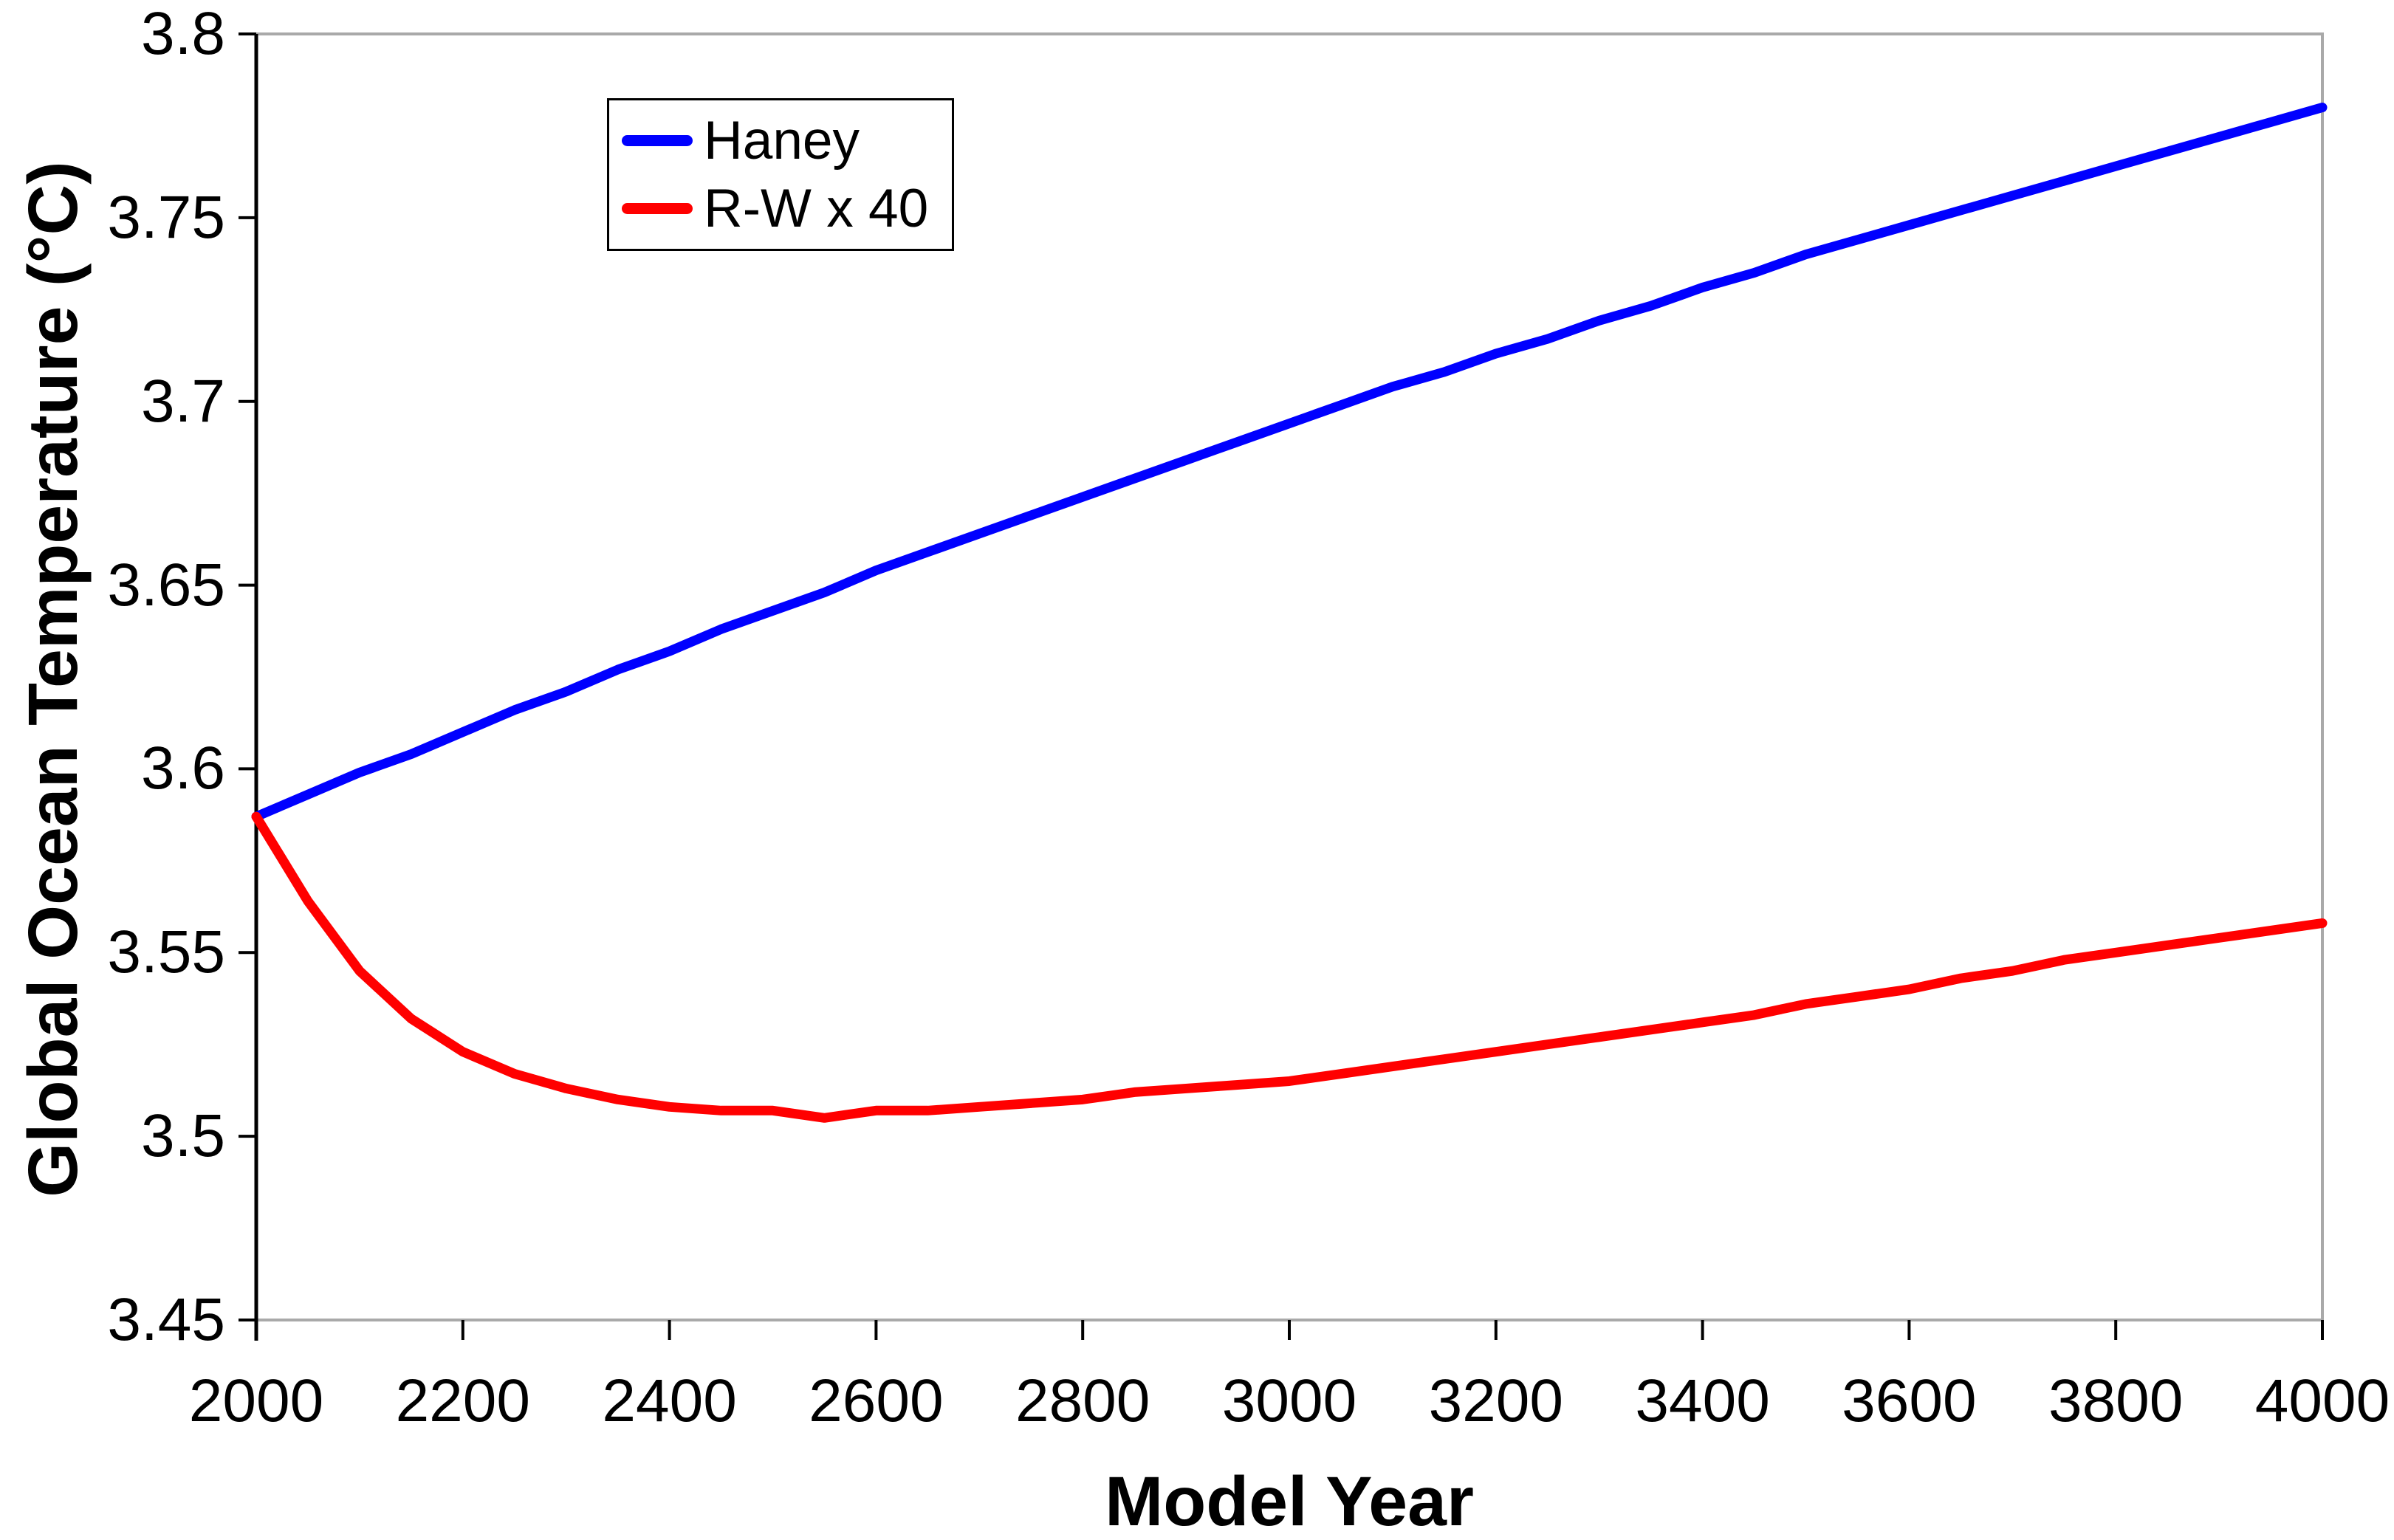 The width and height of the screenshot is (2394, 1540). I want to click on y-tick-label: 3.55, so click(166, 952).